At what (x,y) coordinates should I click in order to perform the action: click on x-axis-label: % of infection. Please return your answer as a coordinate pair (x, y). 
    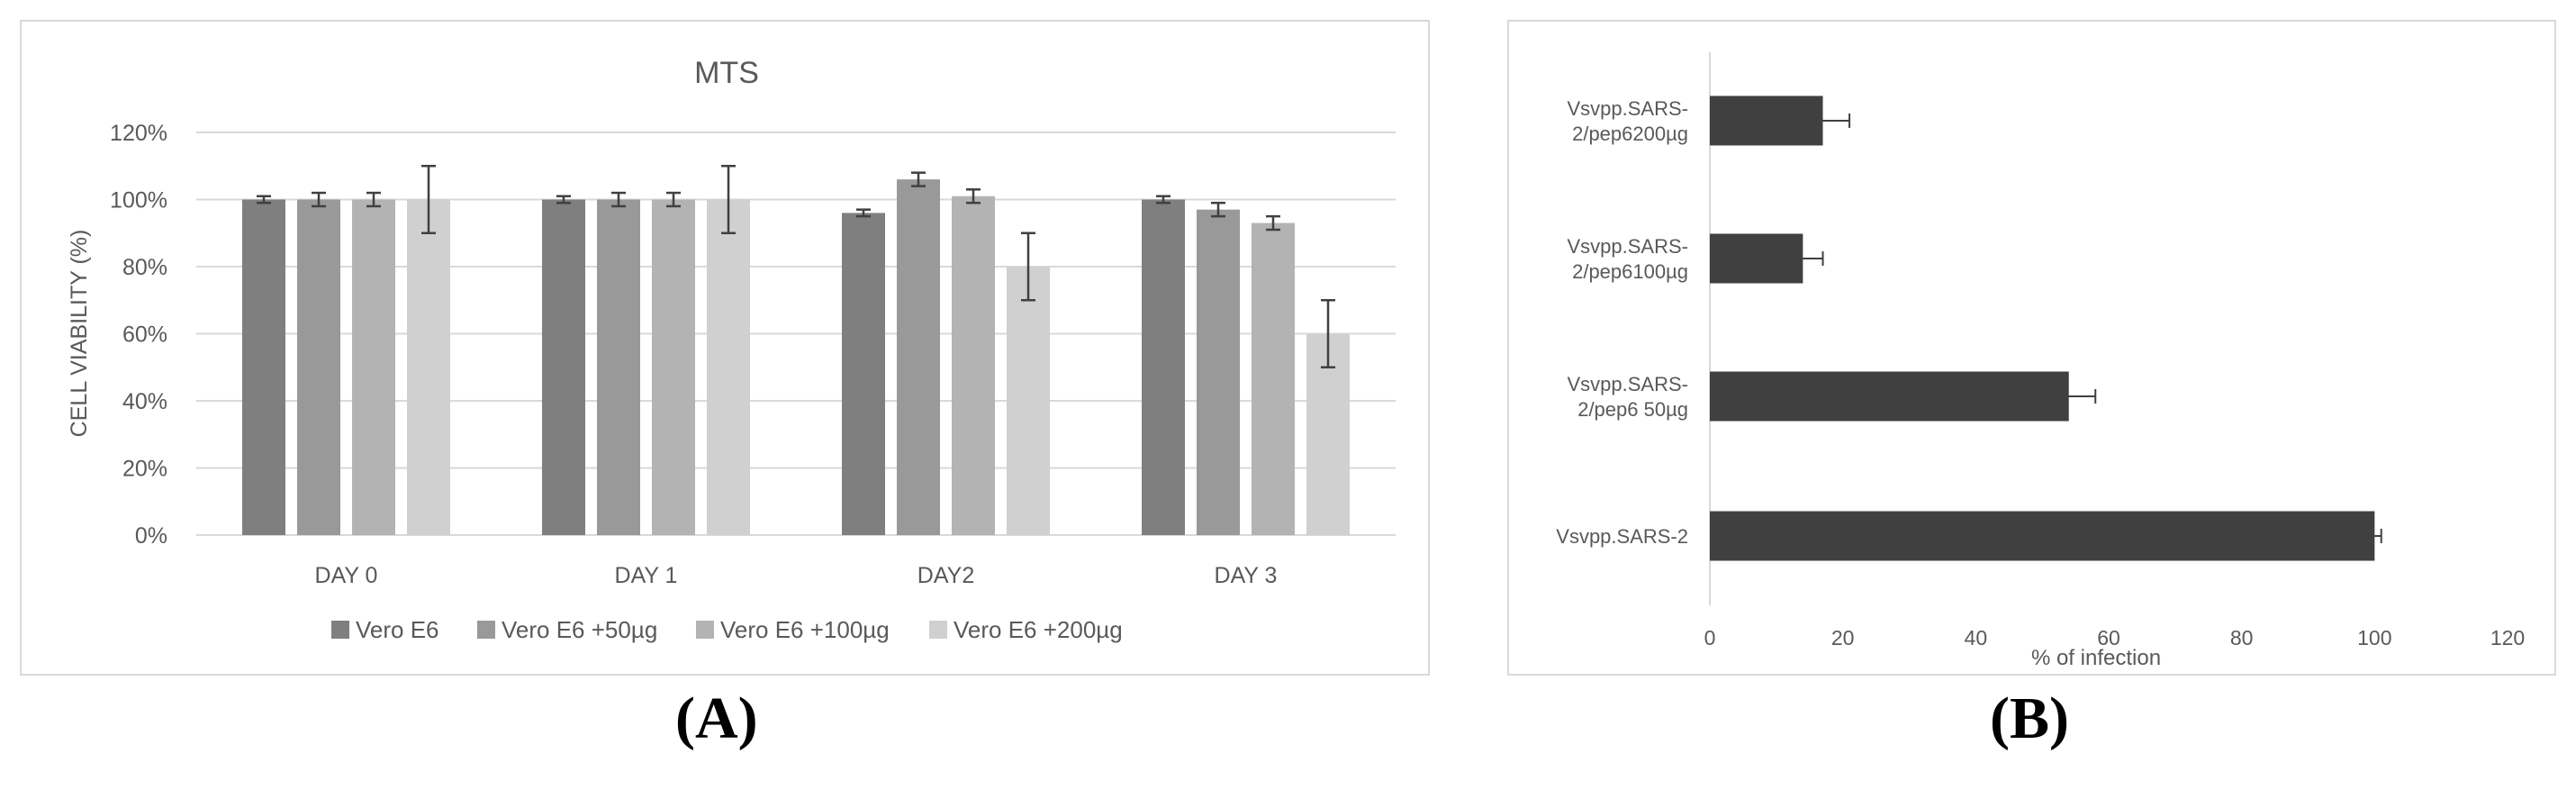
    Looking at the image, I should click on (2096, 658).